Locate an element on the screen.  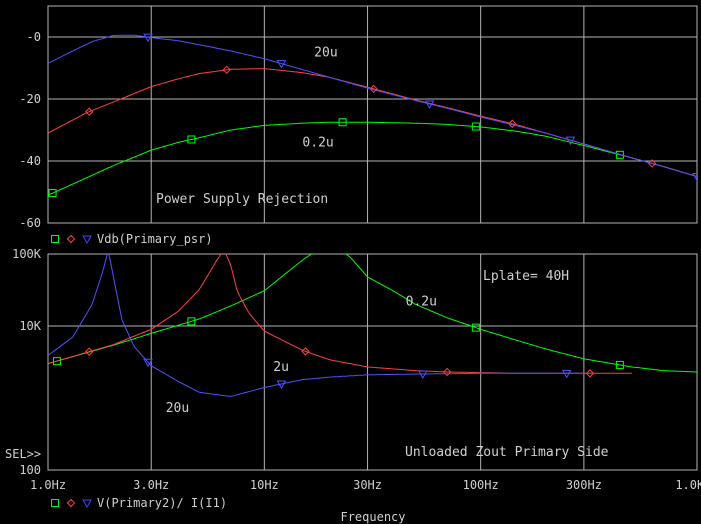
y-tick-label: 100 is located at coordinates (30, 470).